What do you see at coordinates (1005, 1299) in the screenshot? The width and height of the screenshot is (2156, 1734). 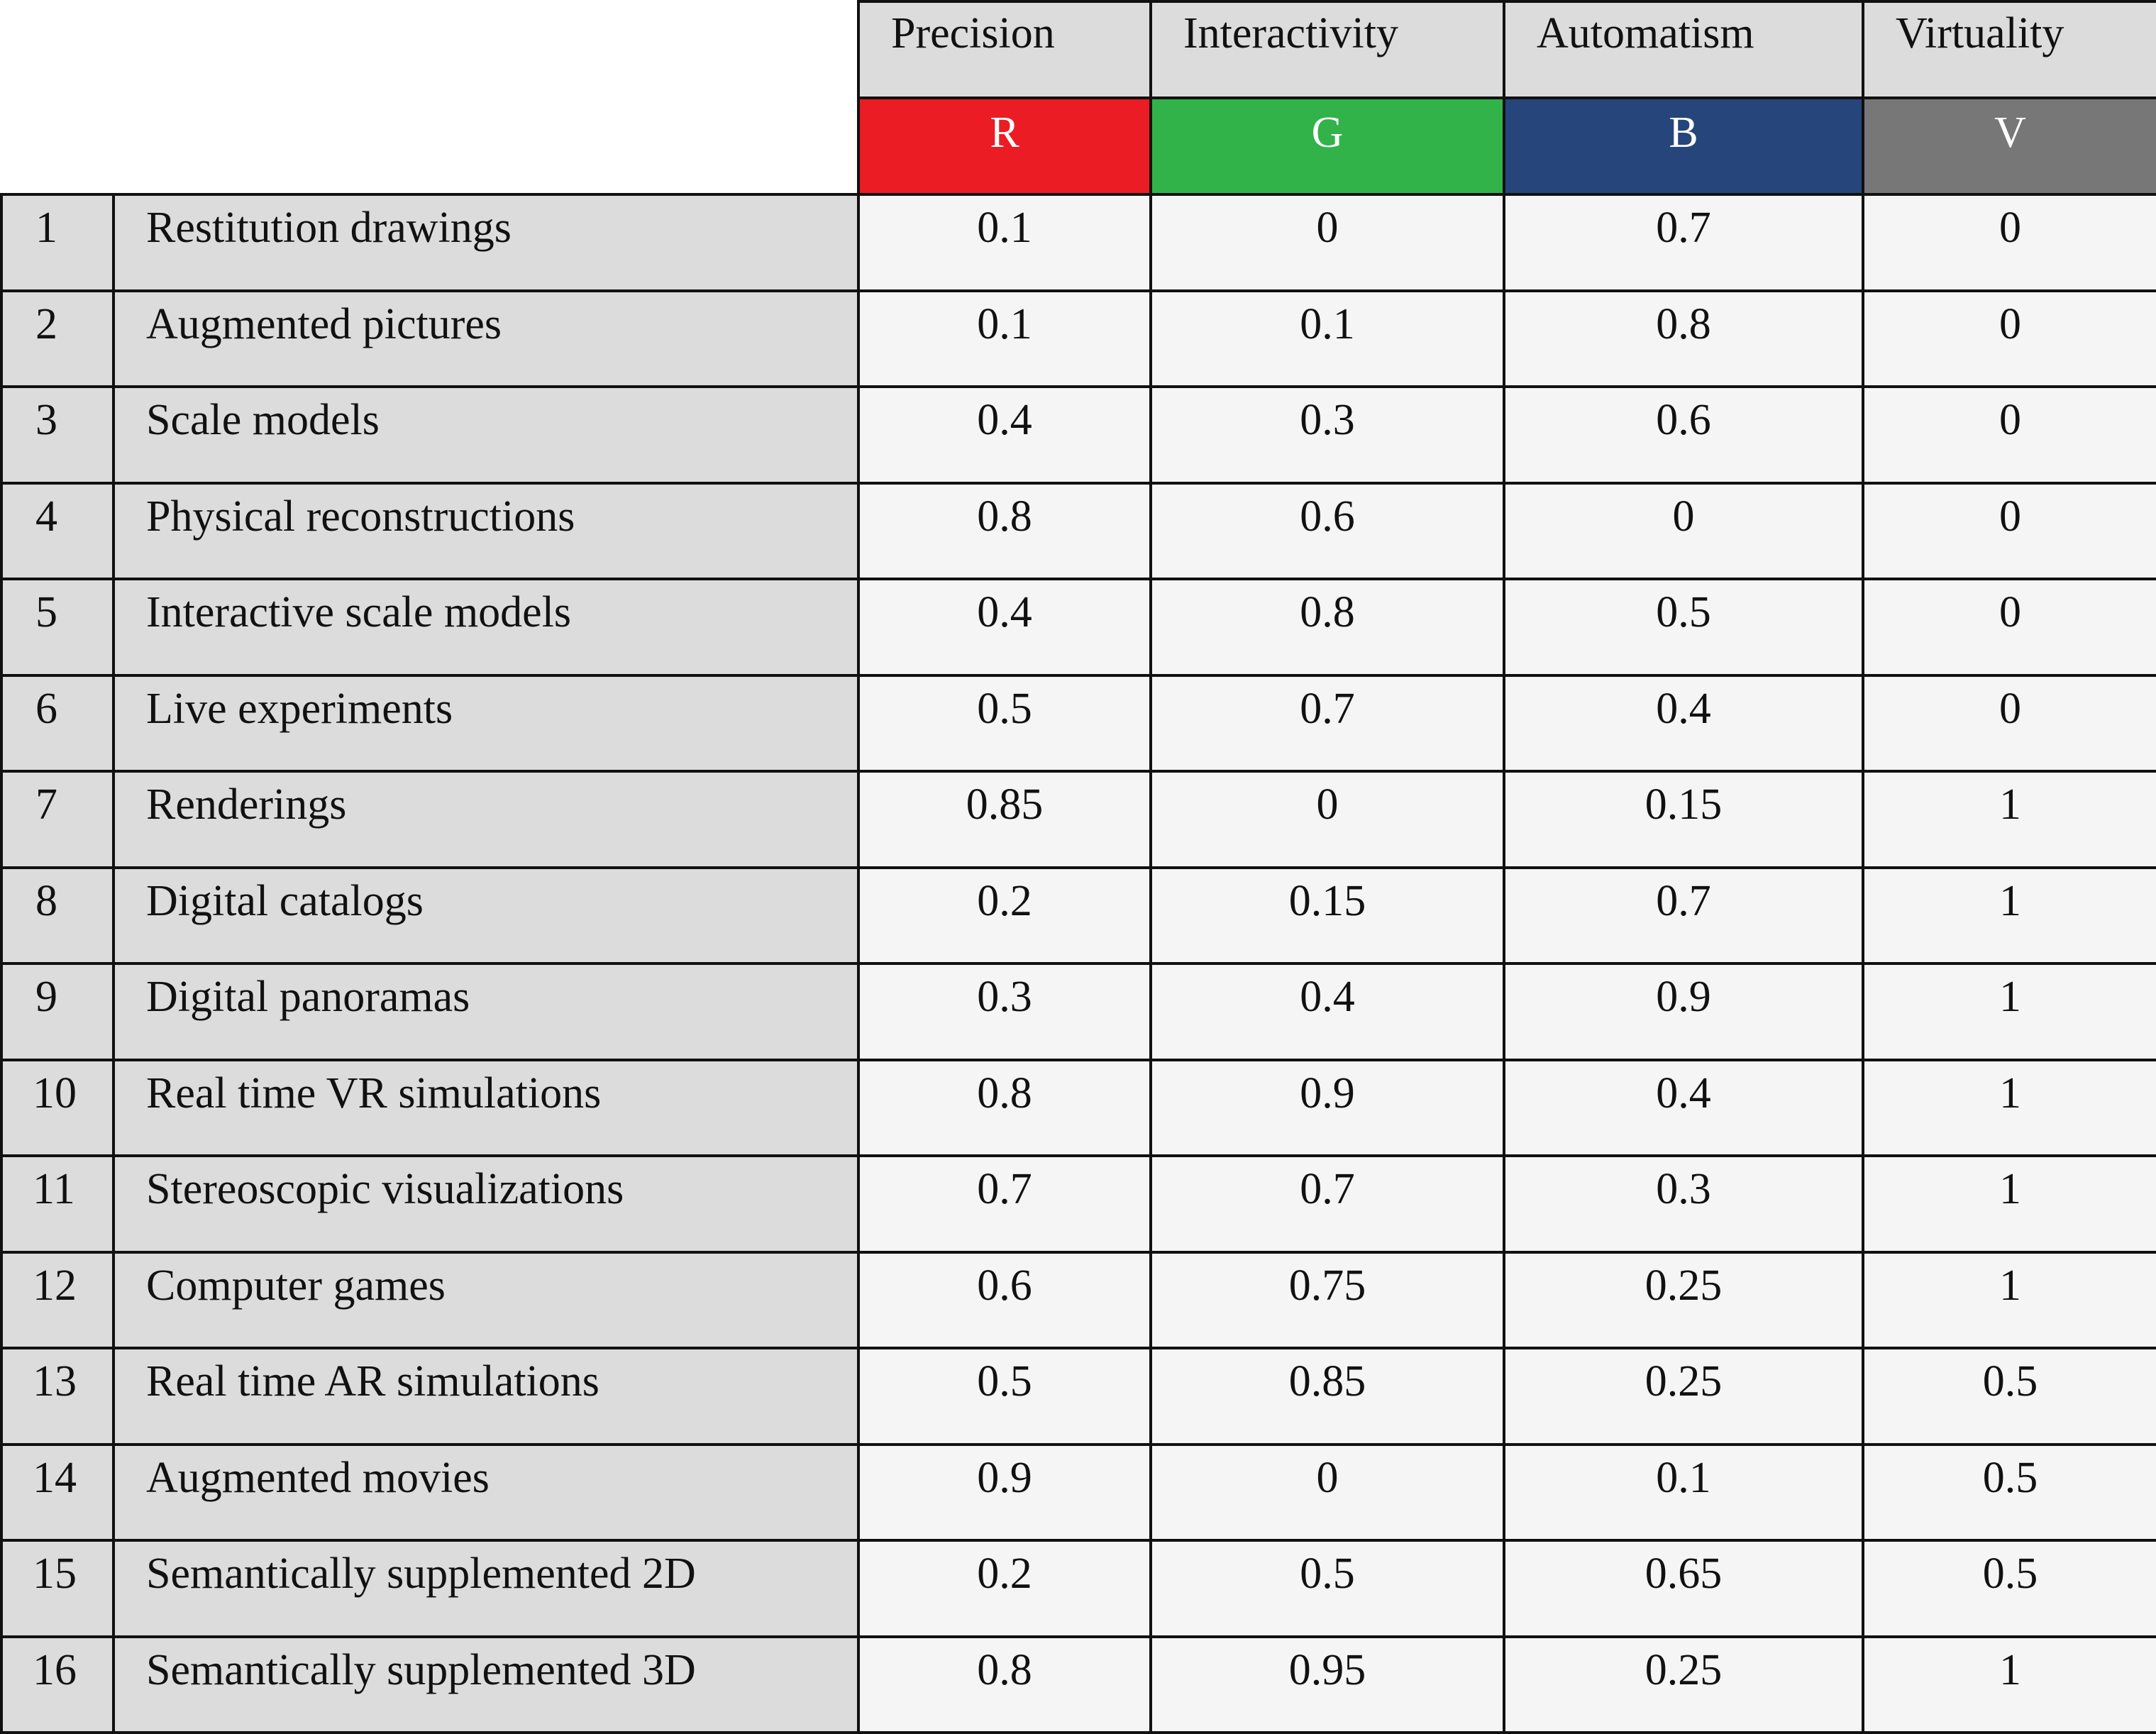 I see `precision-value: 0.6` at bounding box center [1005, 1299].